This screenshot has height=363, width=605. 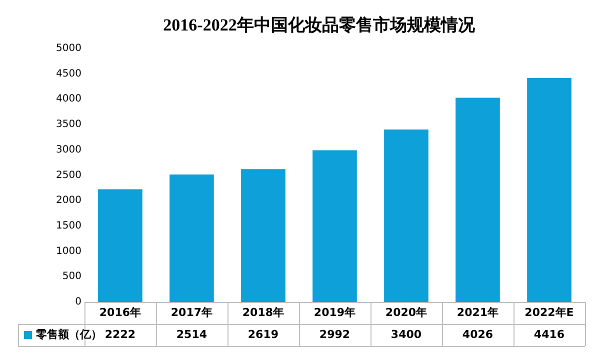 I want to click on data-label: 2222, so click(x=120, y=334).